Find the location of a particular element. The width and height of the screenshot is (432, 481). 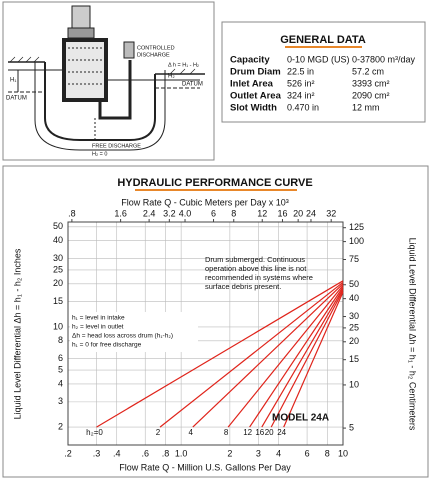

y2-tick-label: 30 is located at coordinates (354, 316).